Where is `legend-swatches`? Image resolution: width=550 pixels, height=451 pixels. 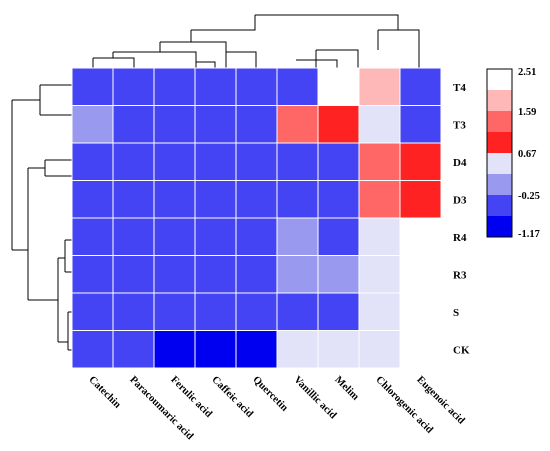
legend-swatches is located at coordinates (499, 153).